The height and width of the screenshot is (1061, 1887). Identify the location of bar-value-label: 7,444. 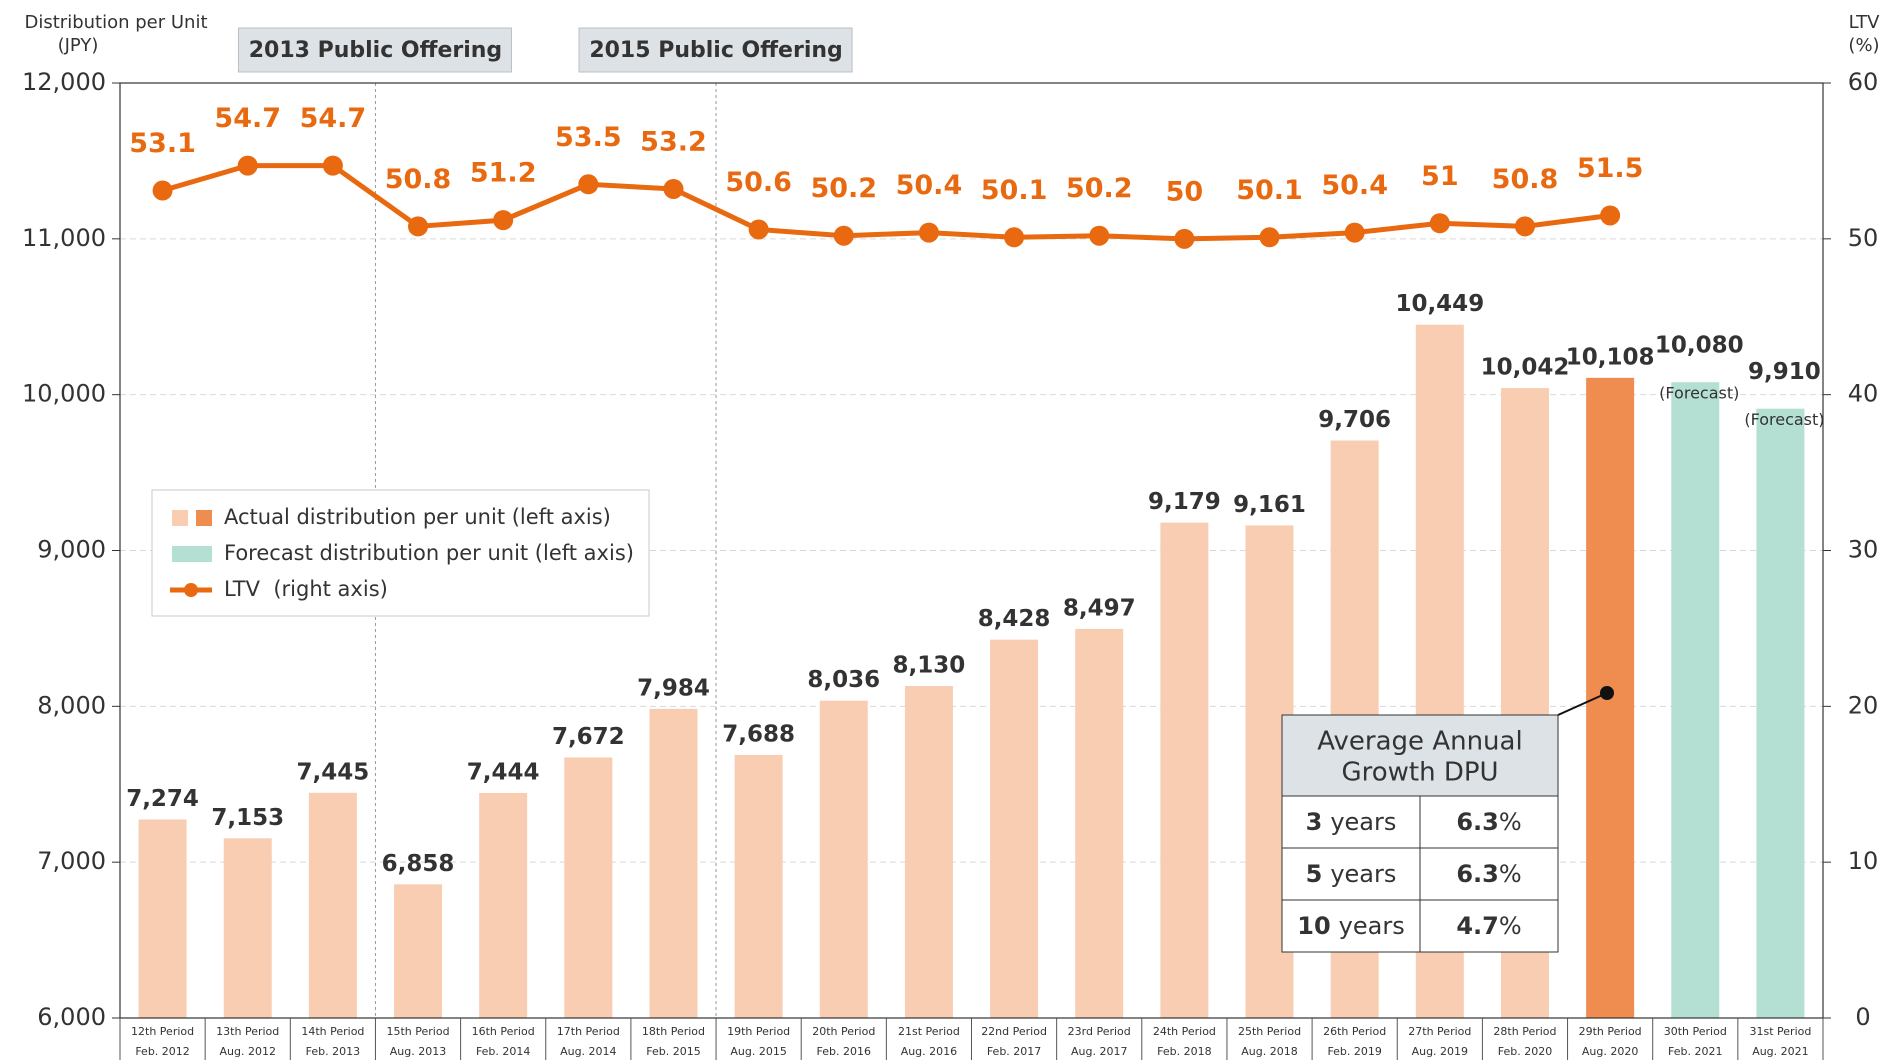
(503, 772).